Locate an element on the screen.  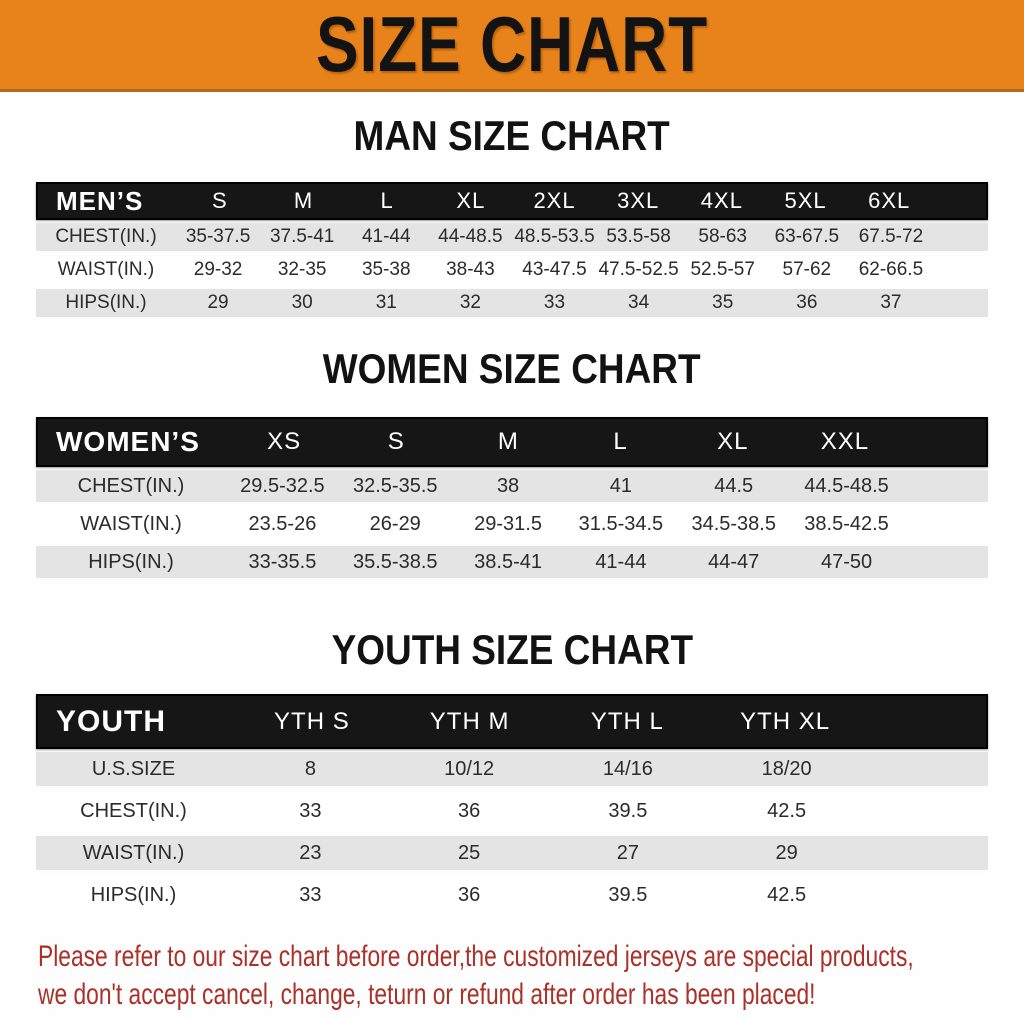
size-column-header: 5XL is located at coordinates (805, 200).